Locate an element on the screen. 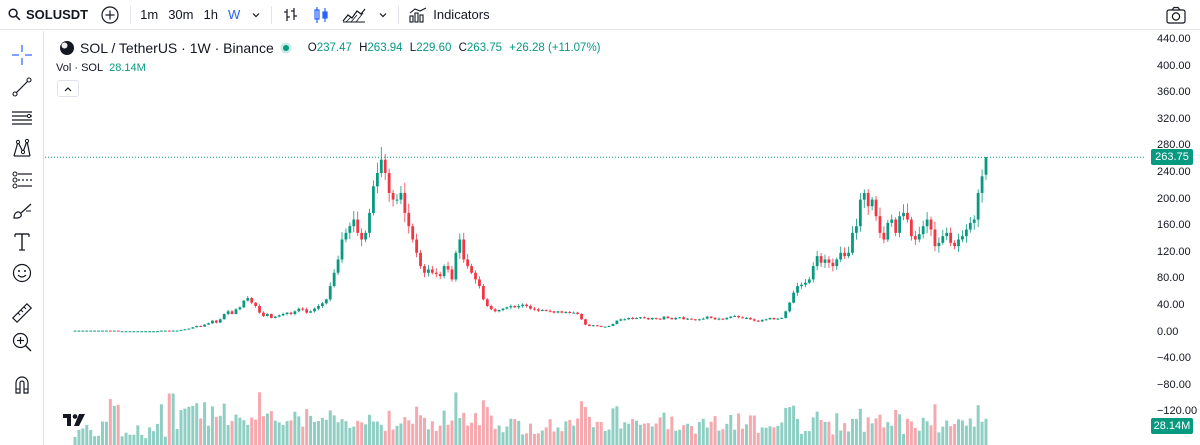  price-tick: 360.00 is located at coordinates (1174, 92).